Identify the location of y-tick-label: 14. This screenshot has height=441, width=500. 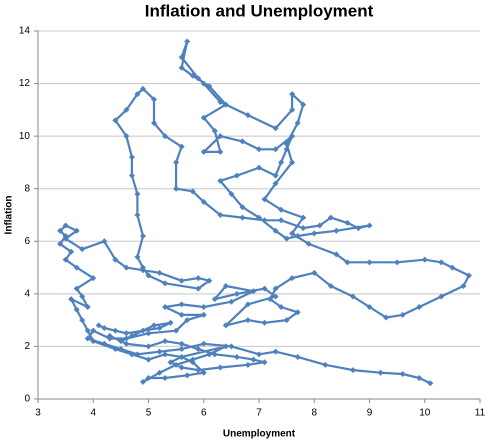
(25, 31).